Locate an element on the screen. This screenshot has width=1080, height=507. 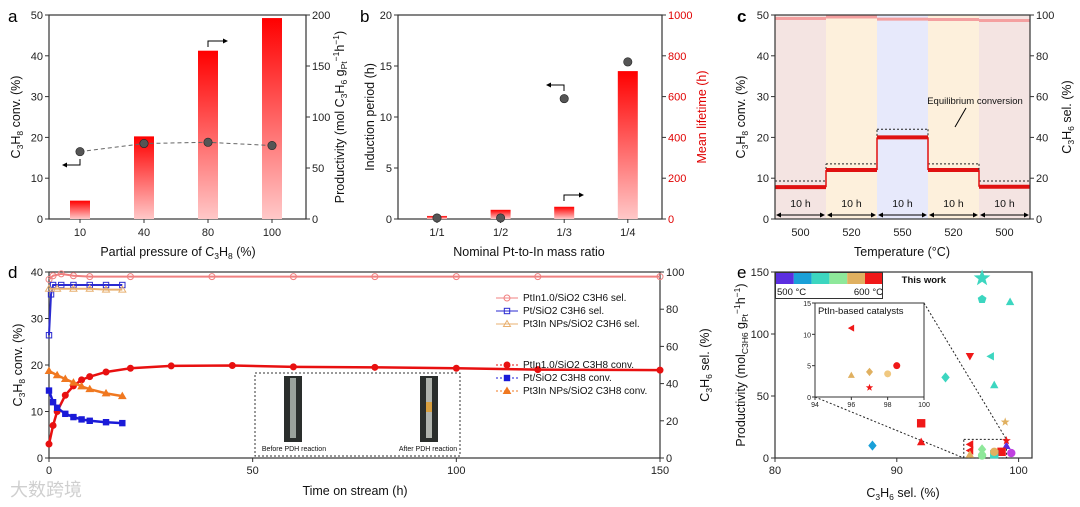
e-inset-frame is located at coordinates (869, 350).